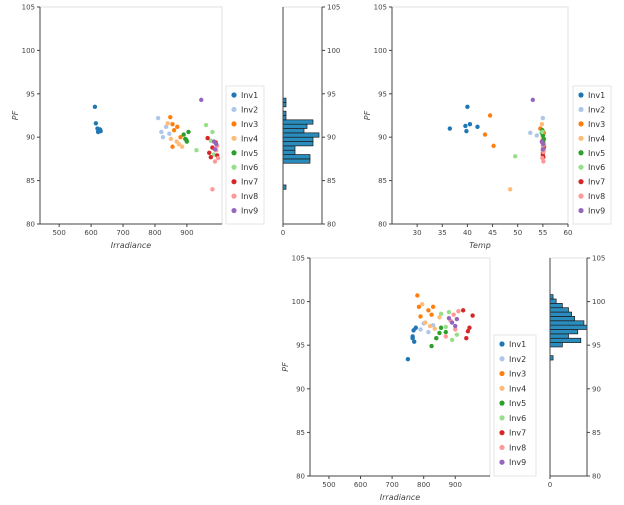  I want to click on x-tick-label: 50, so click(517, 233).